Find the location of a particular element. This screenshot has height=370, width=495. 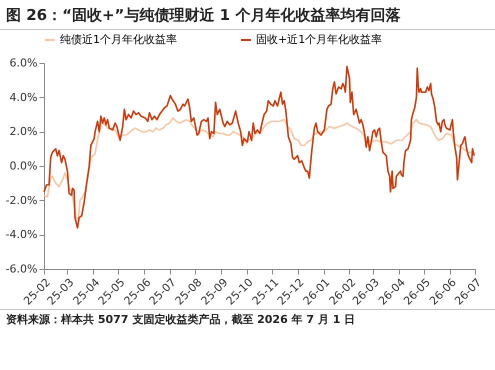

legend-label: 纯债近1个月年化收益率 is located at coordinates (118, 39).